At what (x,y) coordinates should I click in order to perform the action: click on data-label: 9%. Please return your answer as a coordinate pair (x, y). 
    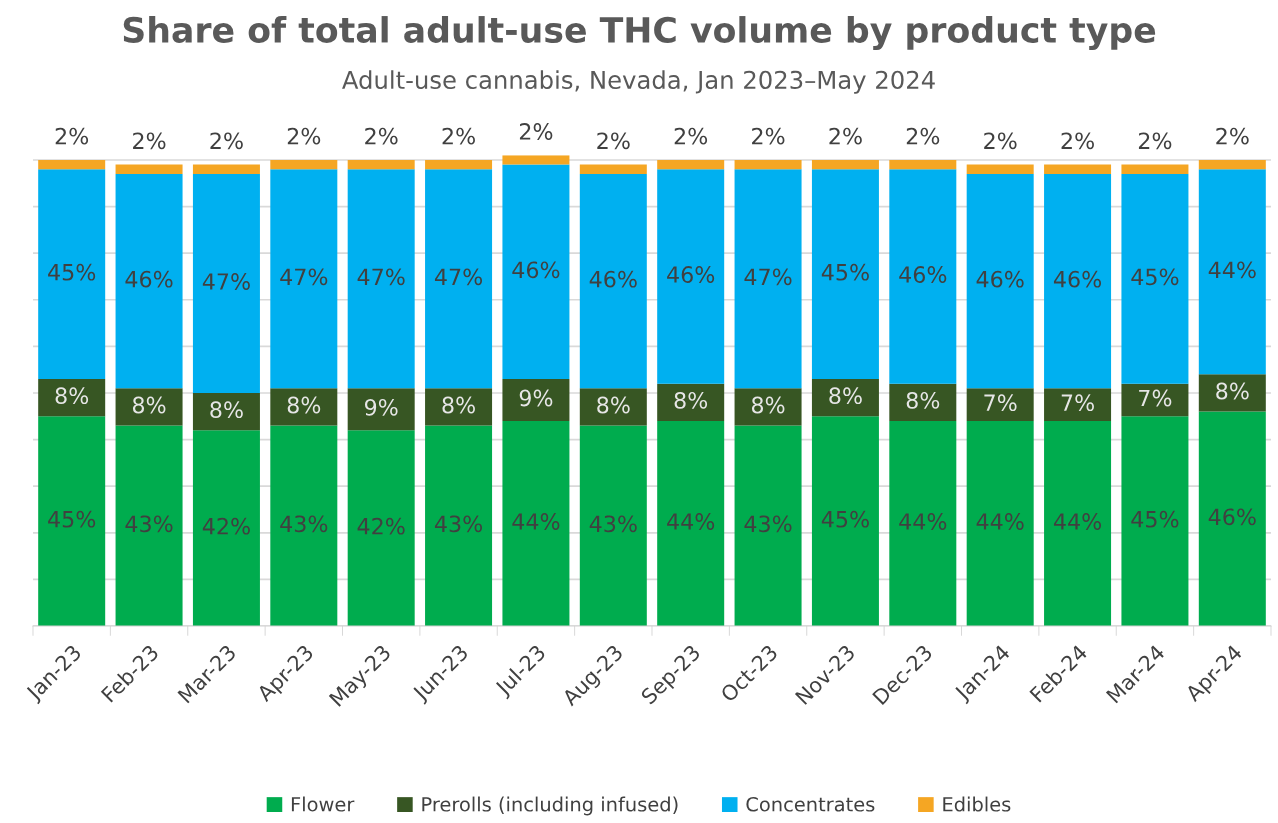
    Looking at the image, I should click on (381, 407).